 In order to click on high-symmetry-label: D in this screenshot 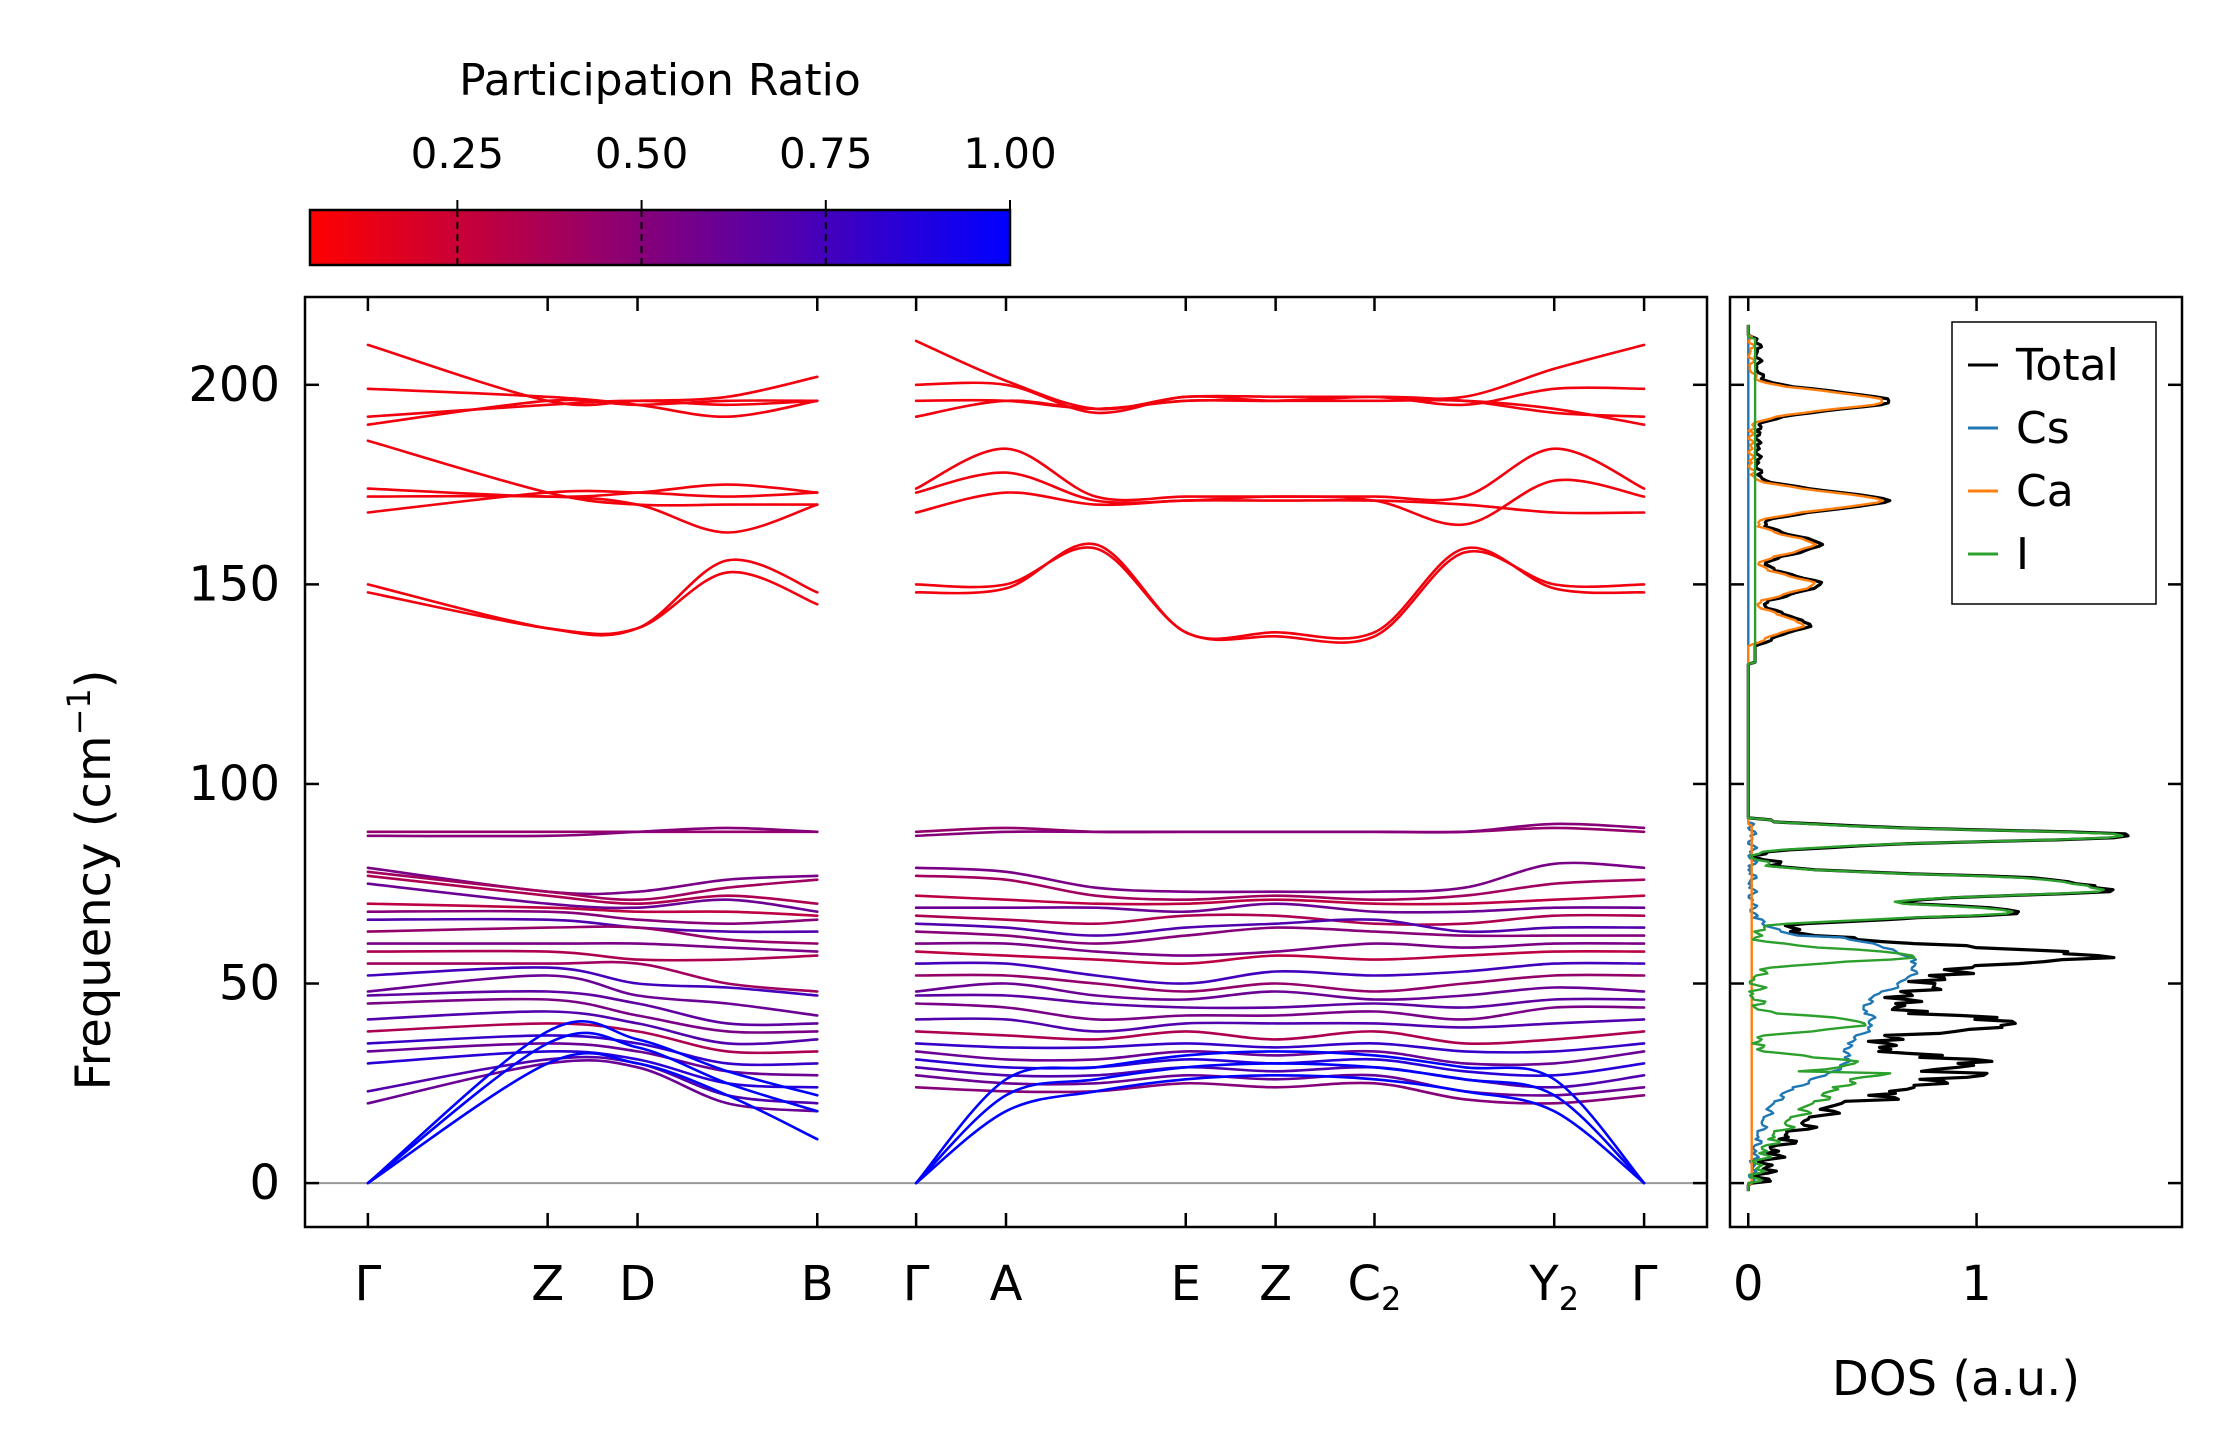, I will do `click(637, 1284)`.